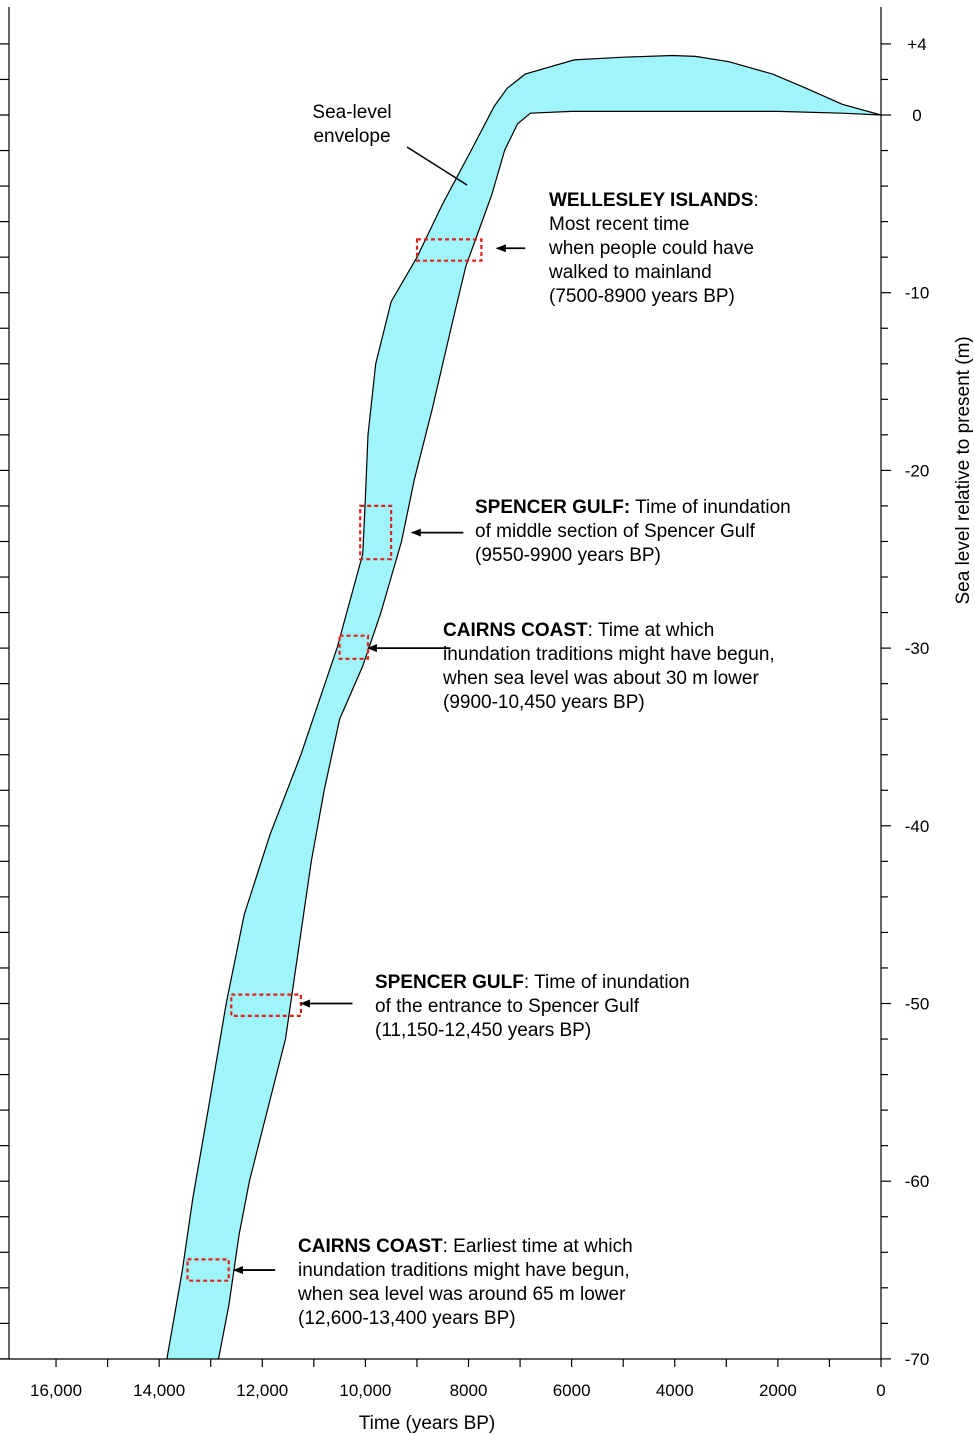 The width and height of the screenshot is (975, 1435). What do you see at coordinates (449, 982) in the screenshot?
I see `annotation-site-name: SPENCER GULF` at bounding box center [449, 982].